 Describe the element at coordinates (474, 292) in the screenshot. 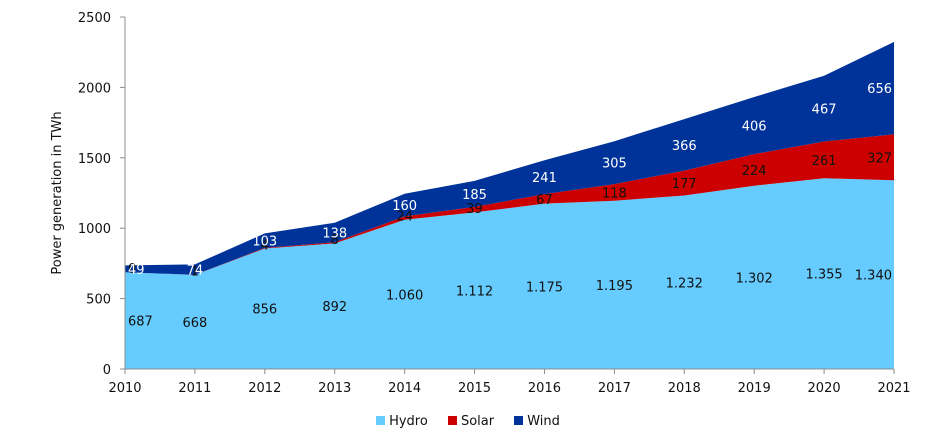

I see `data-label-hydro: 1.112` at that location.